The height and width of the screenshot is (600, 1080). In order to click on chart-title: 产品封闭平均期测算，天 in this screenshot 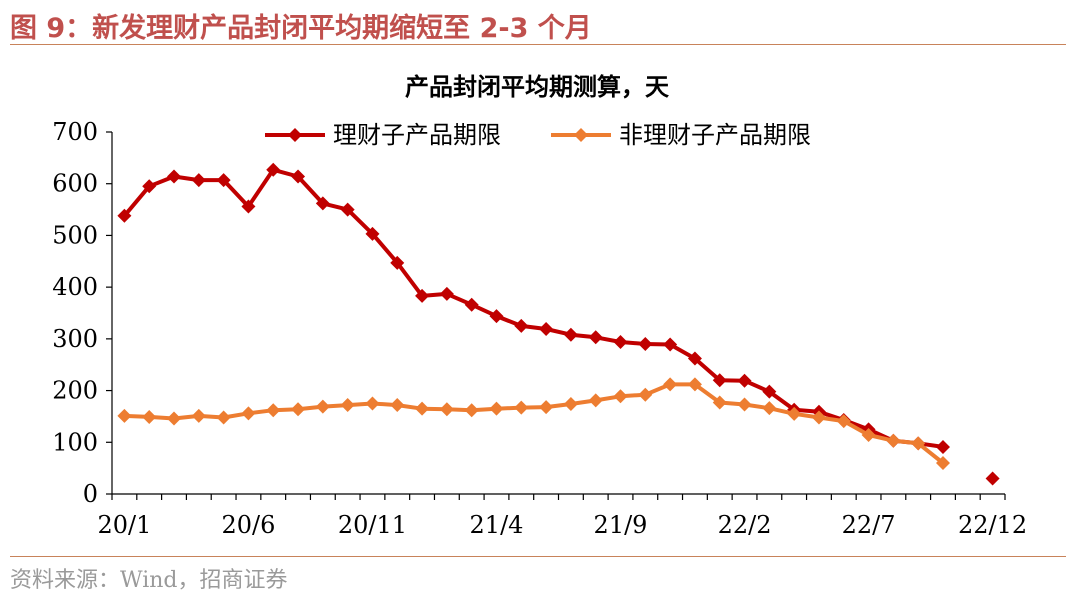, I will do `click(537, 86)`.